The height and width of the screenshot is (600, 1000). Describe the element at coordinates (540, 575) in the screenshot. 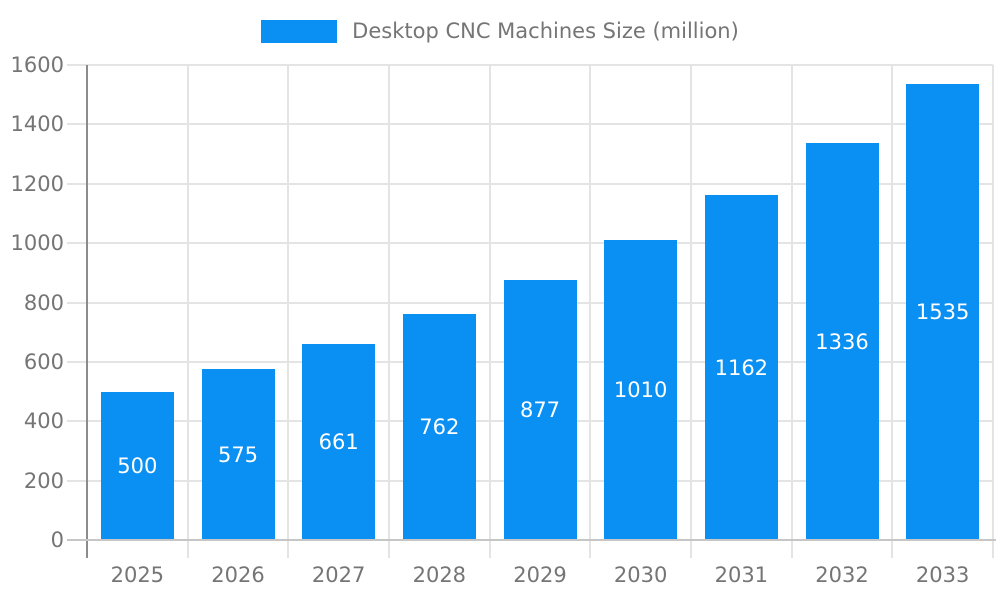

I see `x-tick-label: 2029` at that location.